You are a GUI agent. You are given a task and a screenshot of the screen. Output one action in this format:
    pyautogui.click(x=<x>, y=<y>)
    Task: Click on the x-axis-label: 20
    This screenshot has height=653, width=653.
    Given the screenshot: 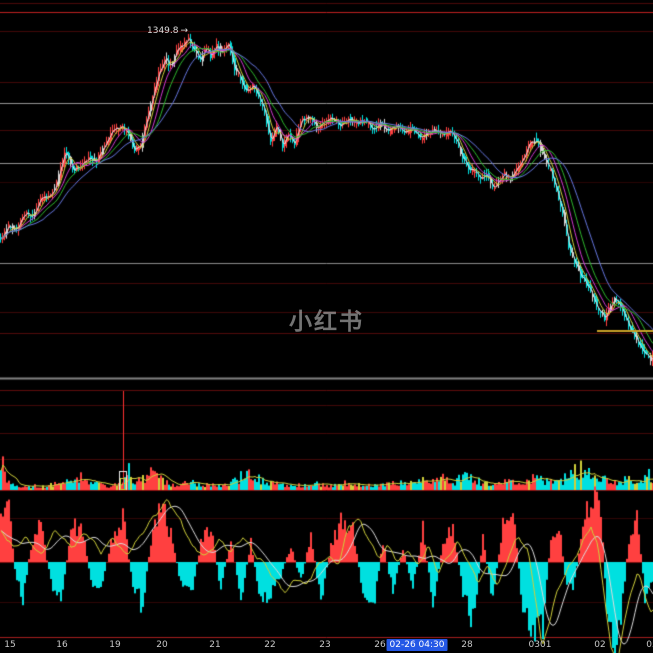 What is the action you would take?
    pyautogui.click(x=162, y=645)
    